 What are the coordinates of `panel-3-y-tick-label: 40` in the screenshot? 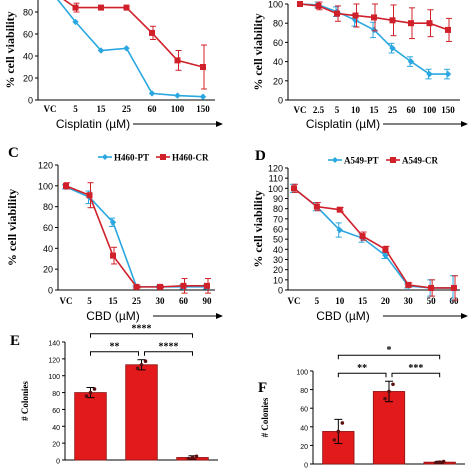 It's located at (278, 250).